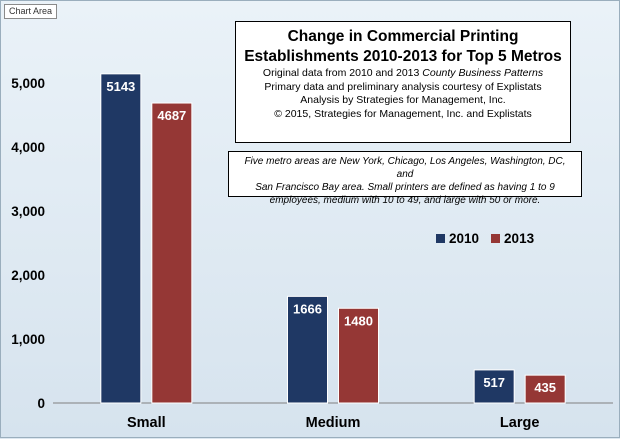 The height and width of the screenshot is (439, 620). Describe the element at coordinates (307, 308) in the screenshot. I see `data-label: 1666` at that location.